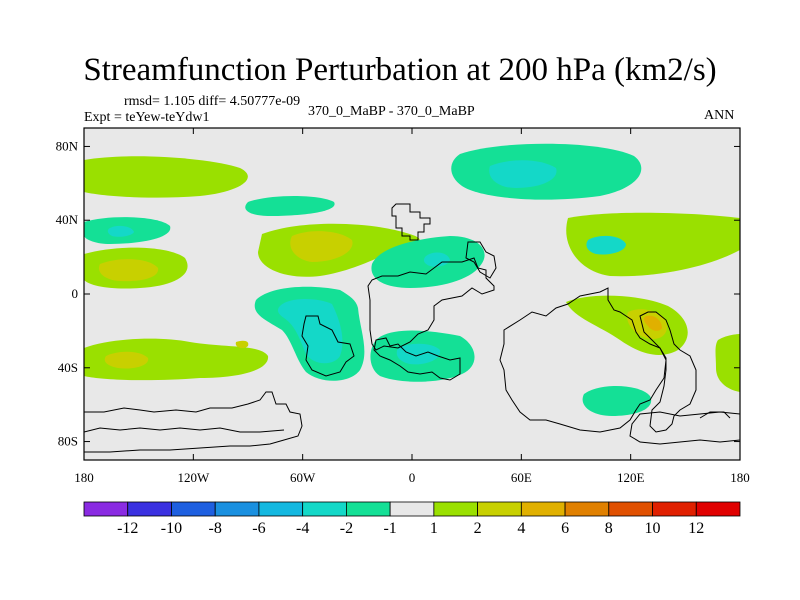 The image size is (800, 600). What do you see at coordinates (171, 528) in the screenshot?
I see `colorbar-label: -10` at bounding box center [171, 528].